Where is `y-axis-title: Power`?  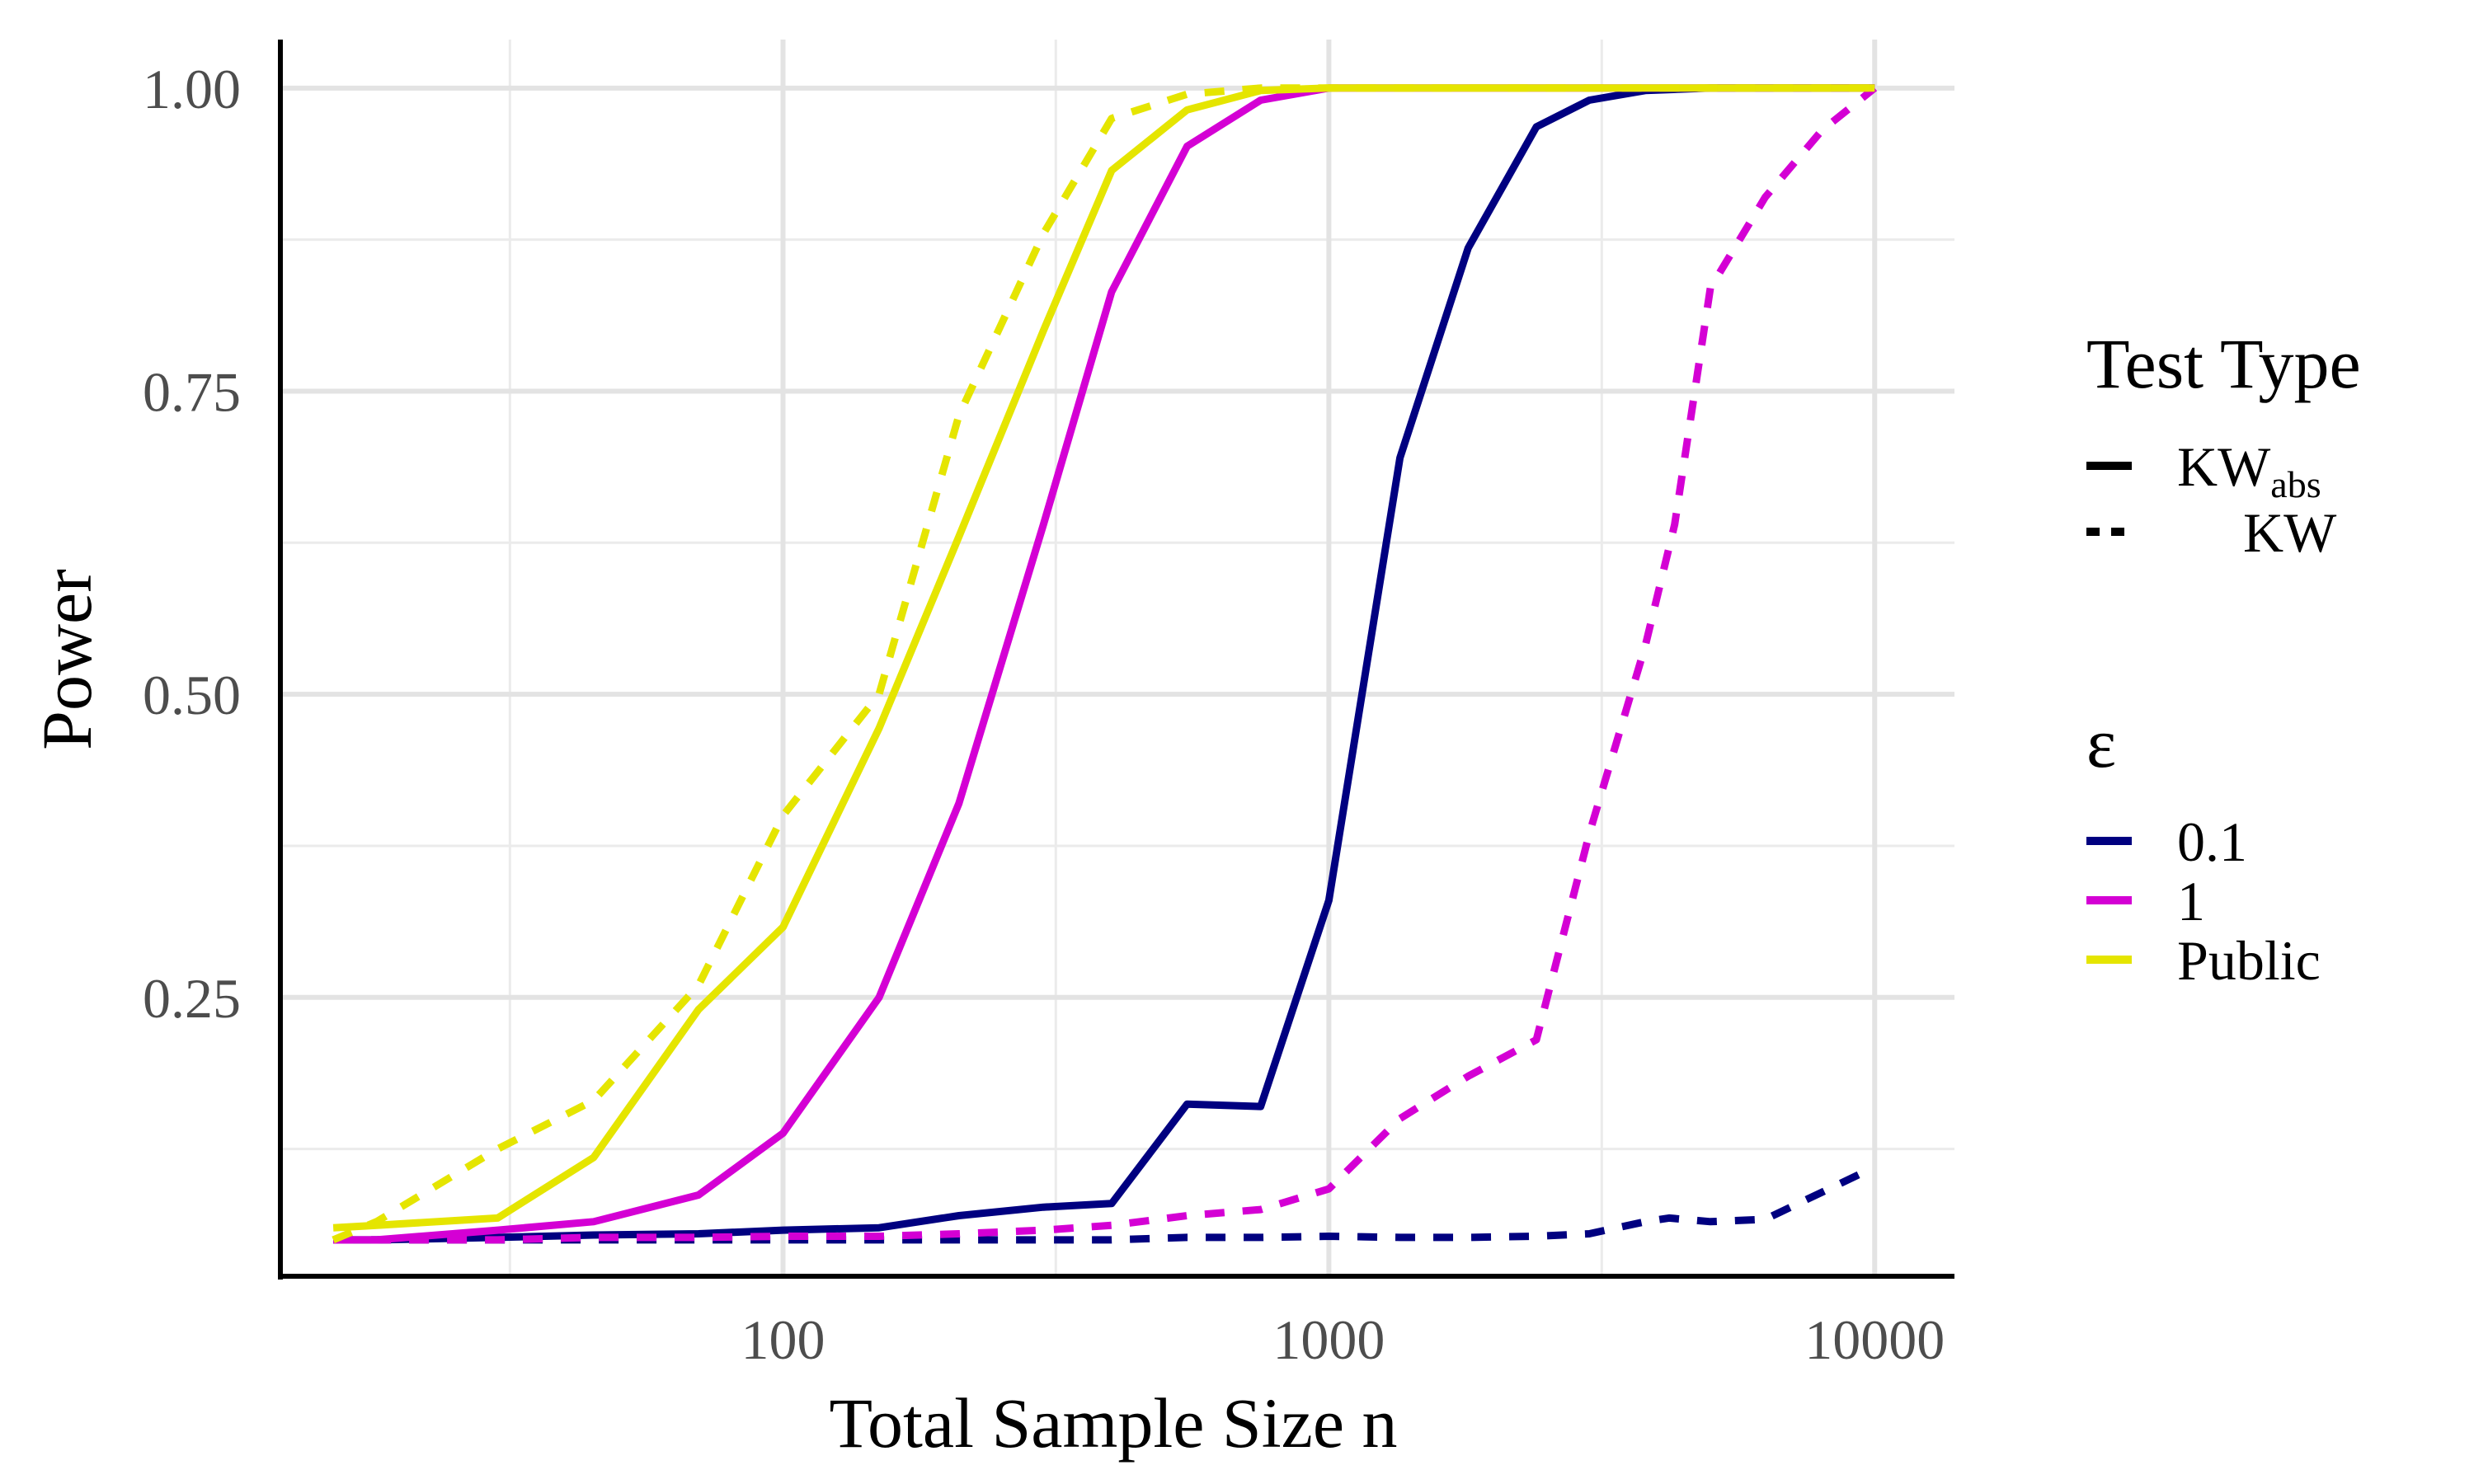
y-axis-title: Power is located at coordinates (66, 659).